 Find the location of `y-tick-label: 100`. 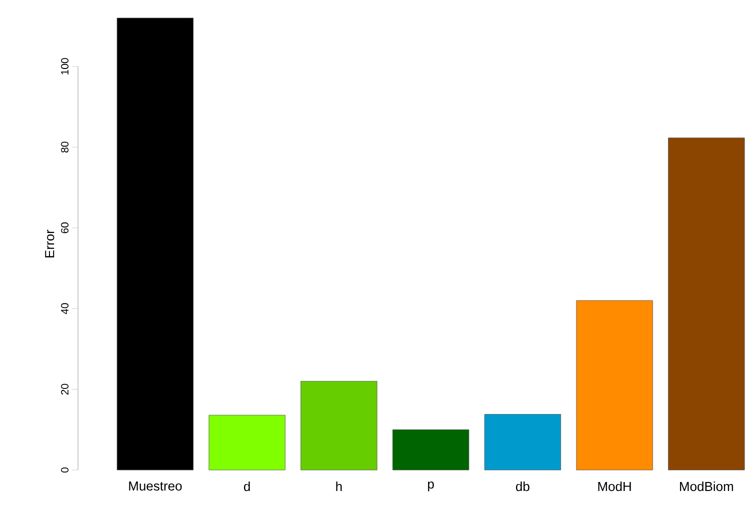

y-tick-label: 100 is located at coordinates (64, 66).